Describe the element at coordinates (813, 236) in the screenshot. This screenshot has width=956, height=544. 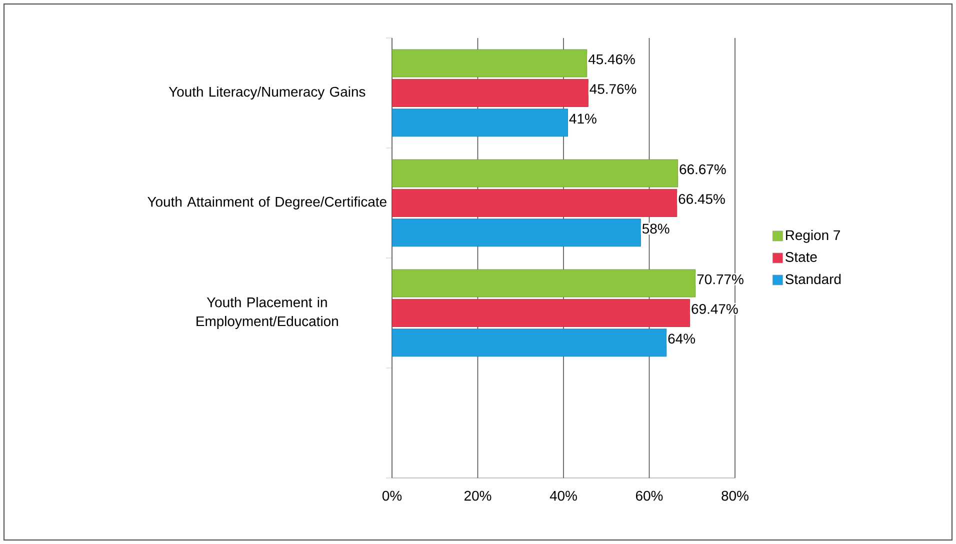
I see `legend-label: Region 7` at that location.